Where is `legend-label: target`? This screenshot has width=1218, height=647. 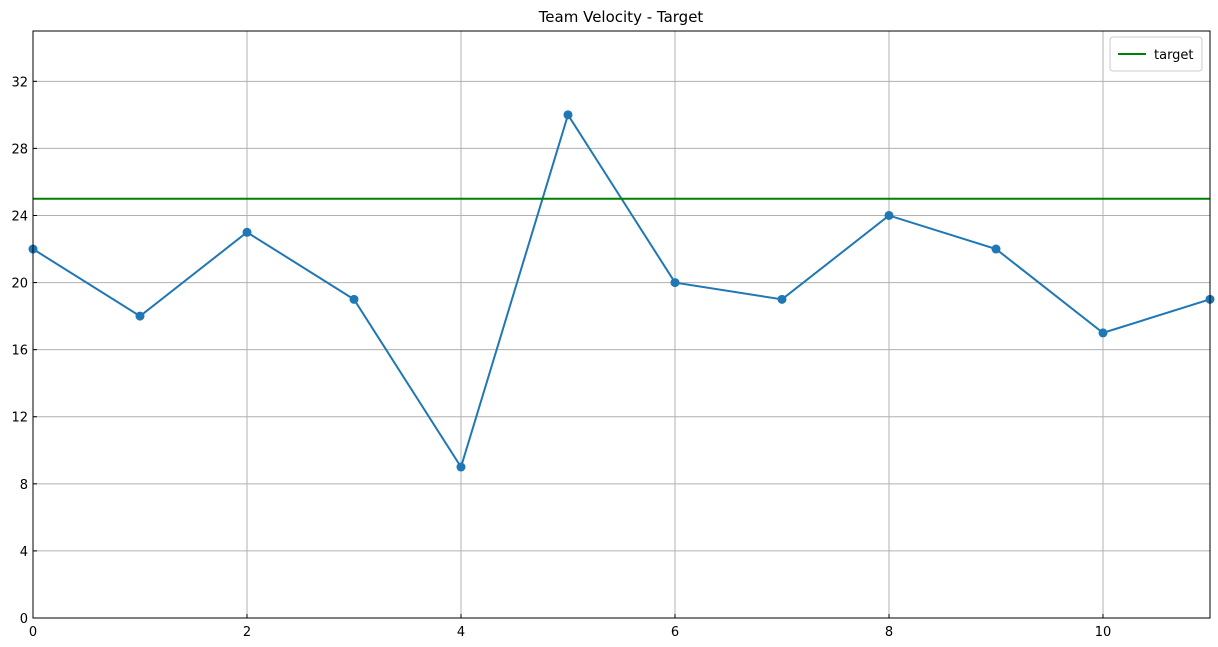
legend-label: target is located at coordinates (1174, 55).